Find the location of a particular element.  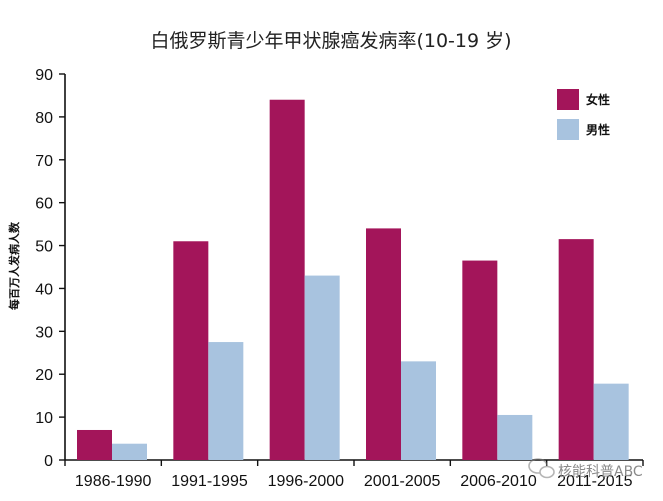

legend-label-male: 男性 is located at coordinates (598, 129).